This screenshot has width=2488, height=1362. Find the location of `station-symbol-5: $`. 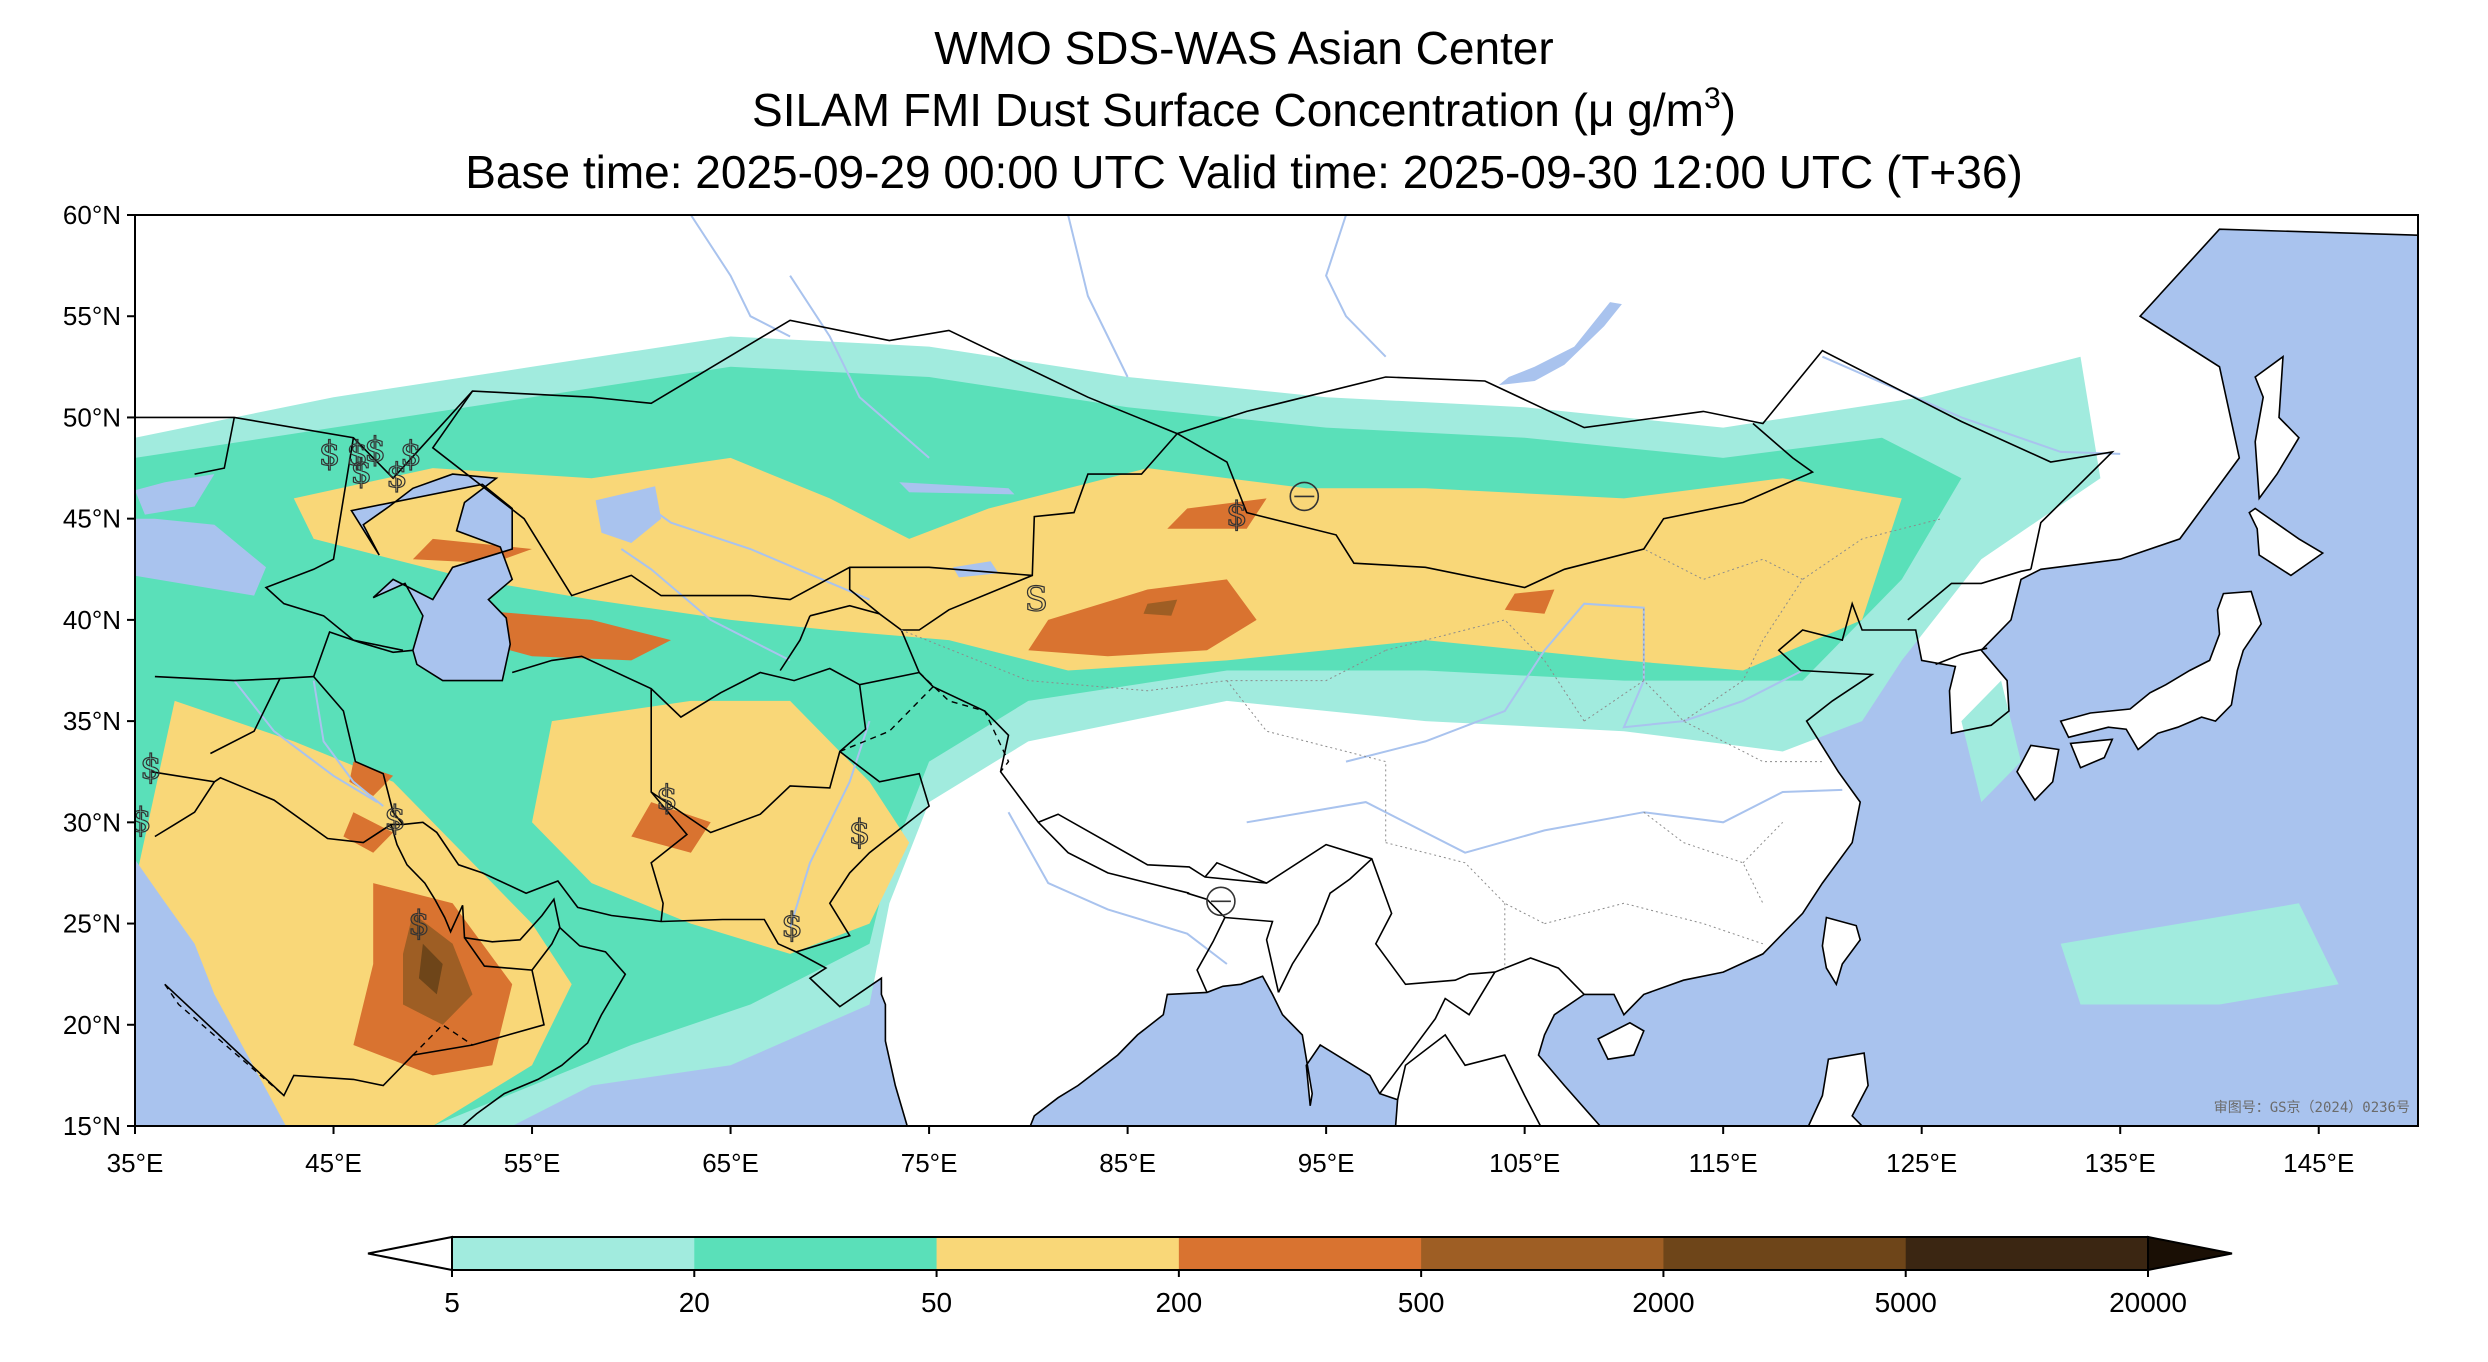

station-symbol-5: $ is located at coordinates (397, 476).